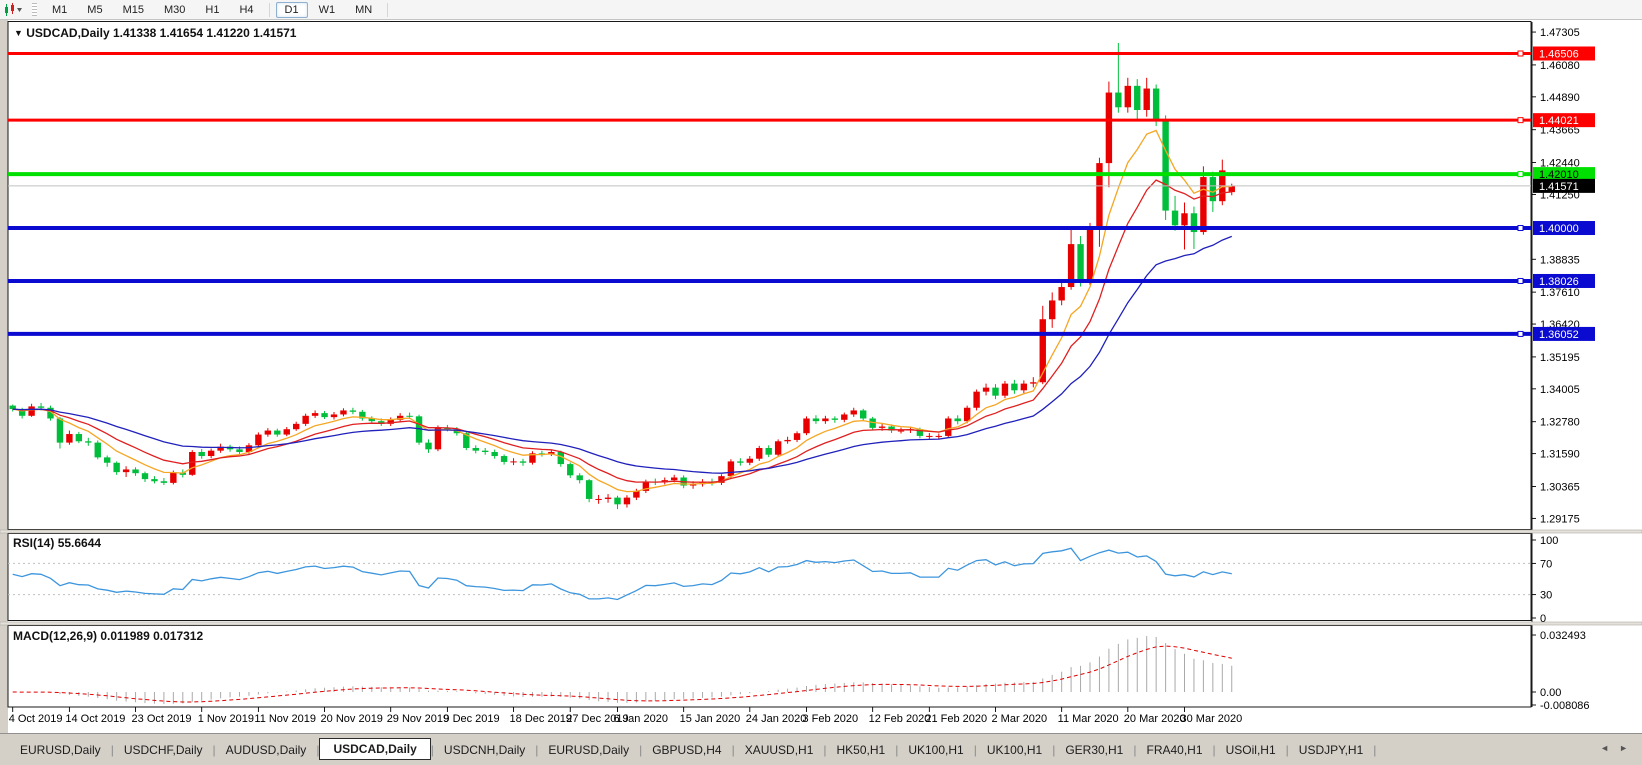 The width and height of the screenshot is (1642, 765). What do you see at coordinates (1623, 748) in the screenshot?
I see `tab-scroll-right-icon: ►` at bounding box center [1623, 748].